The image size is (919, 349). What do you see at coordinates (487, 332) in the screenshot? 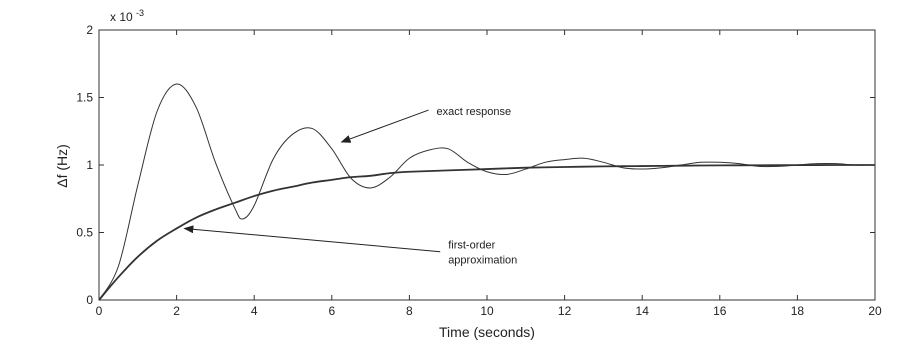
I see `x-axis-label: Time (seconds)` at bounding box center [487, 332].